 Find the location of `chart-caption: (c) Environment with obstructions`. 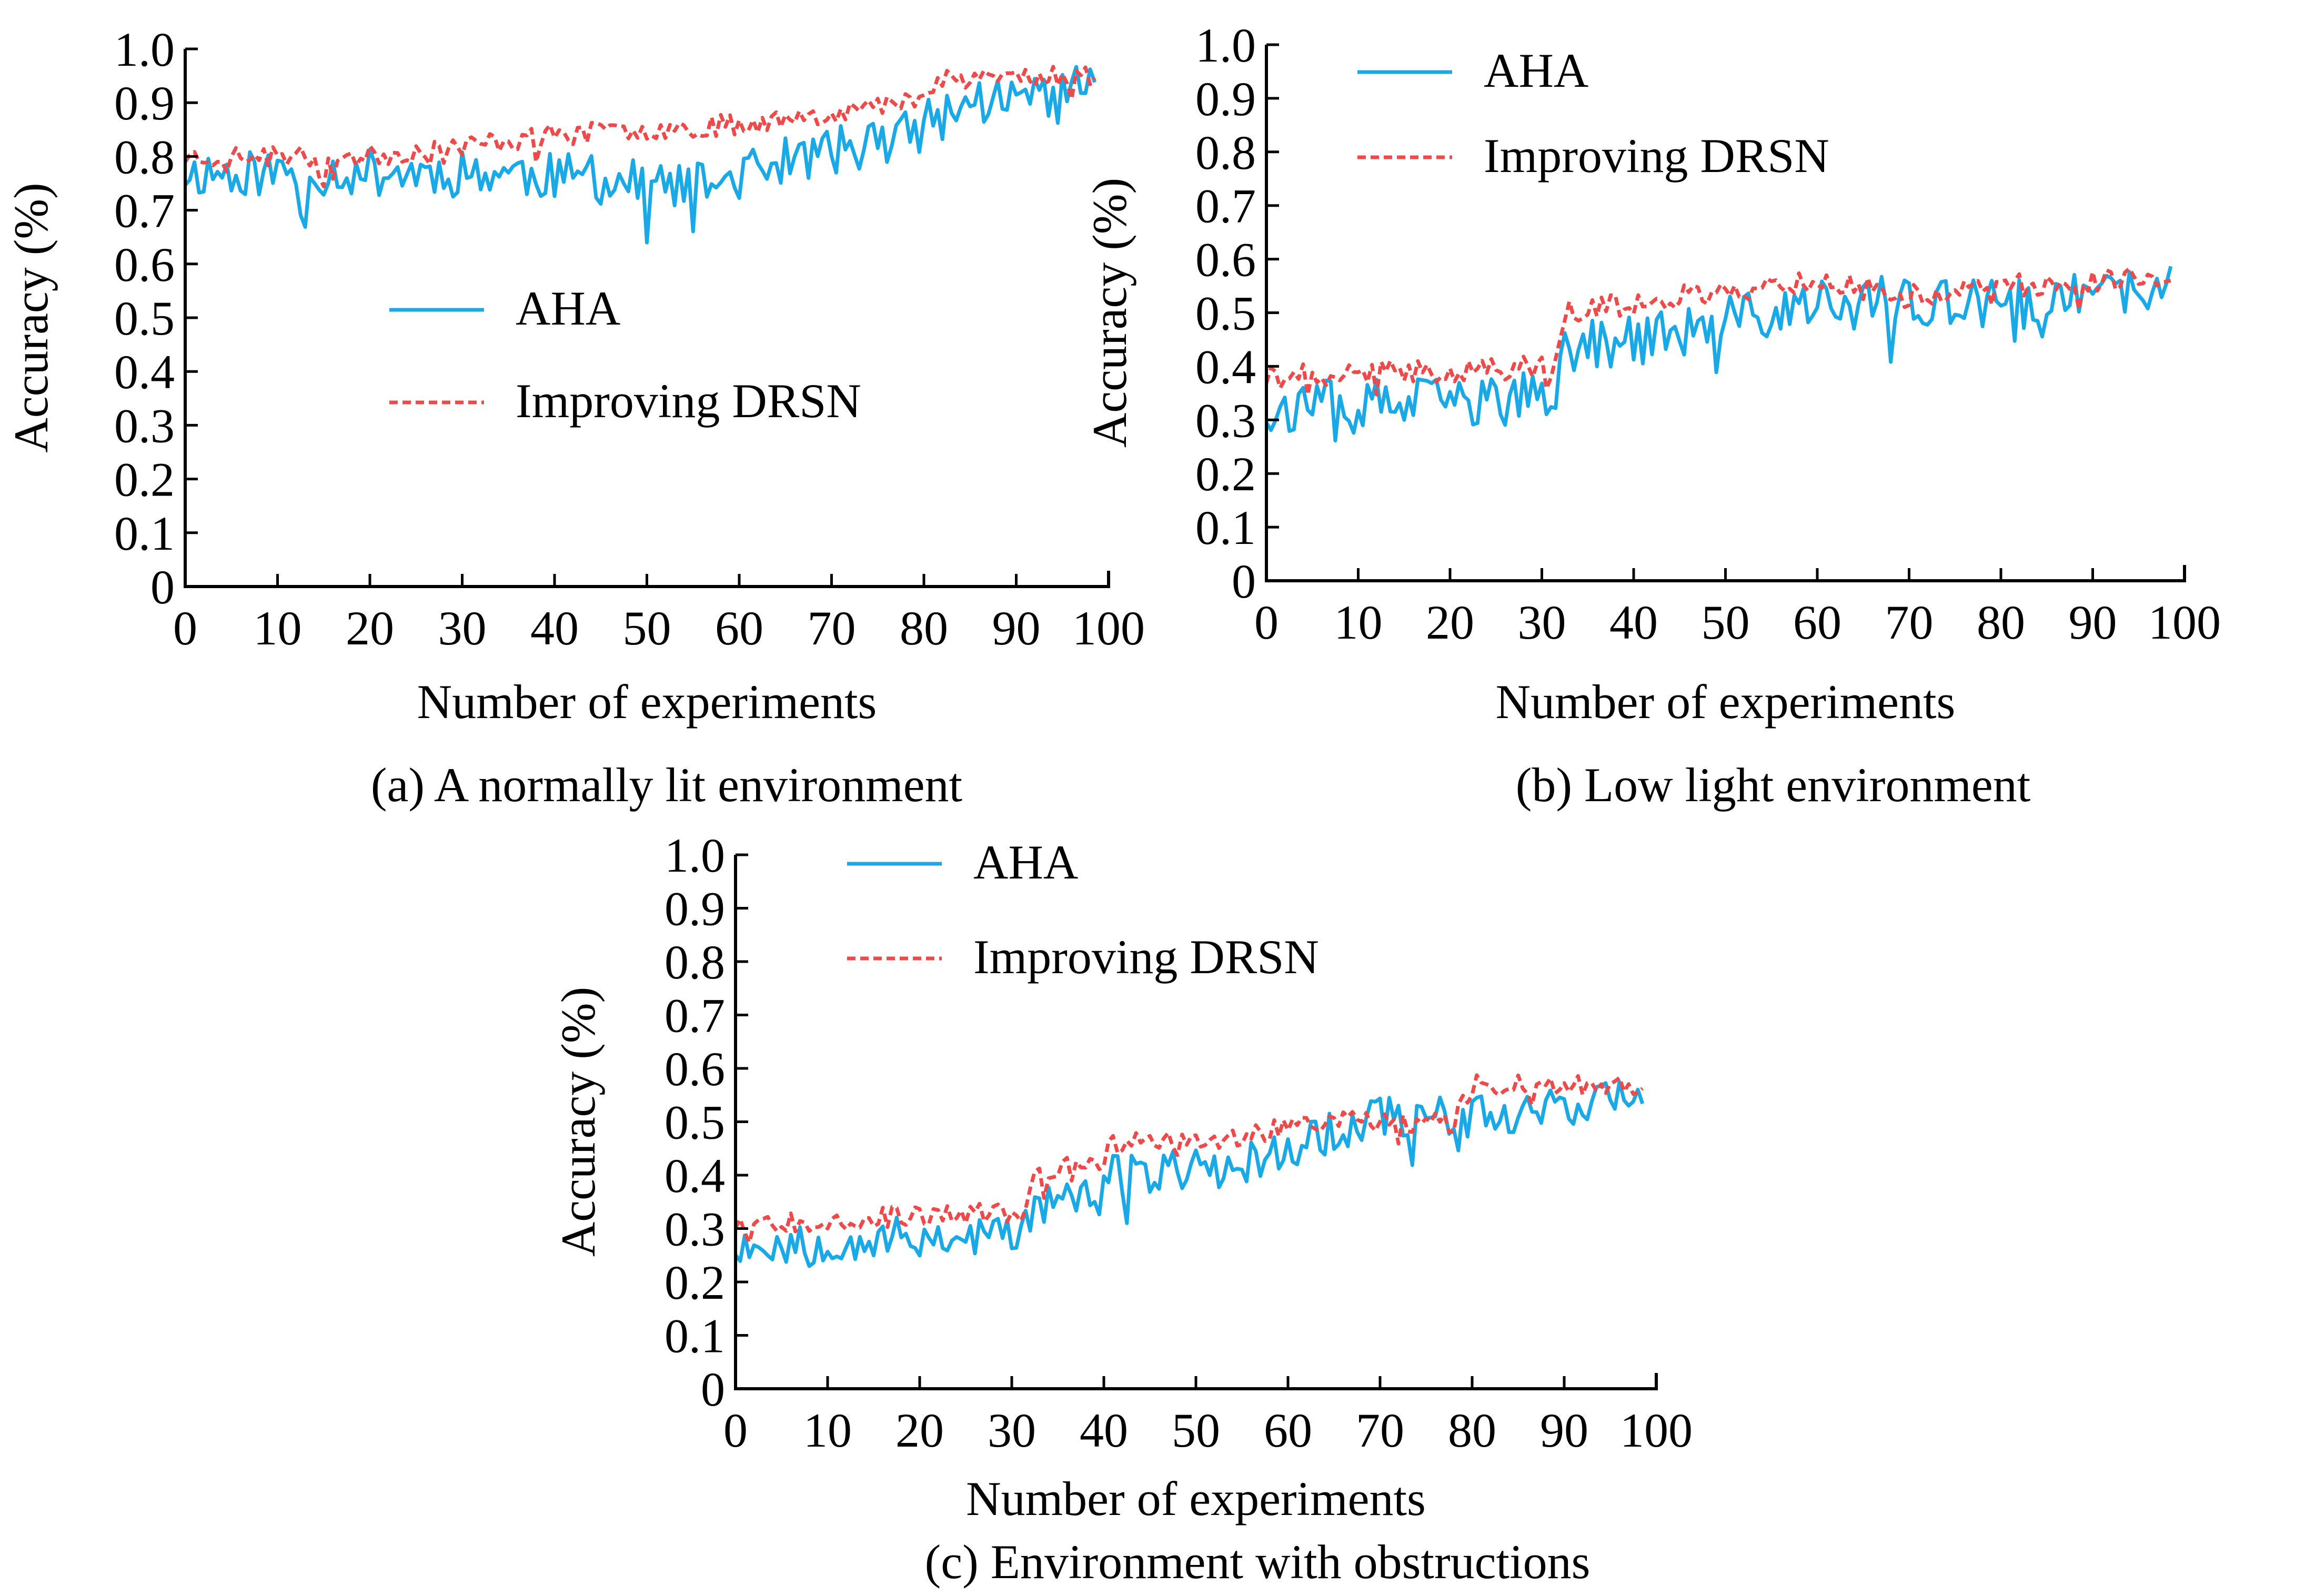

chart-caption: (c) Environment with obstructions is located at coordinates (1258, 1562).